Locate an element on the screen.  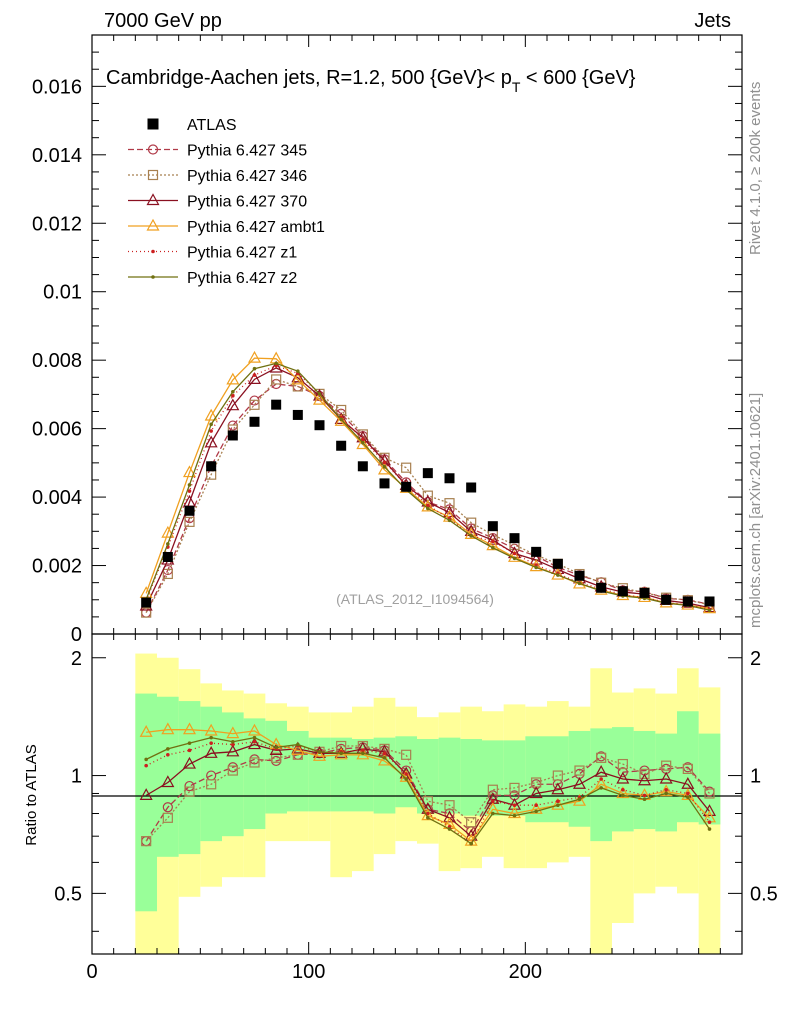
header-left: 7000 GeV pp is located at coordinates (163, 21).